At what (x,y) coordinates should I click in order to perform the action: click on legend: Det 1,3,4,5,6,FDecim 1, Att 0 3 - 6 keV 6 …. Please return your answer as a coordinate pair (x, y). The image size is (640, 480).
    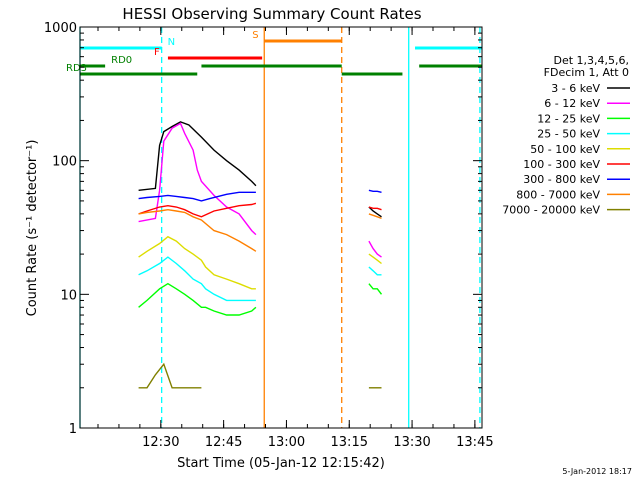
    Looking at the image, I should click on (566, 135).